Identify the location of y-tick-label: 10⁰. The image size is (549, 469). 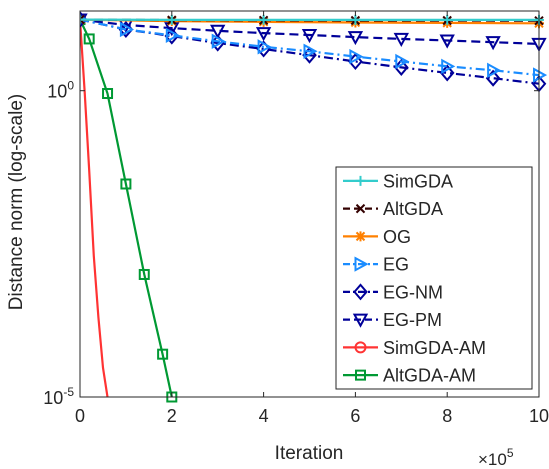
(60, 90).